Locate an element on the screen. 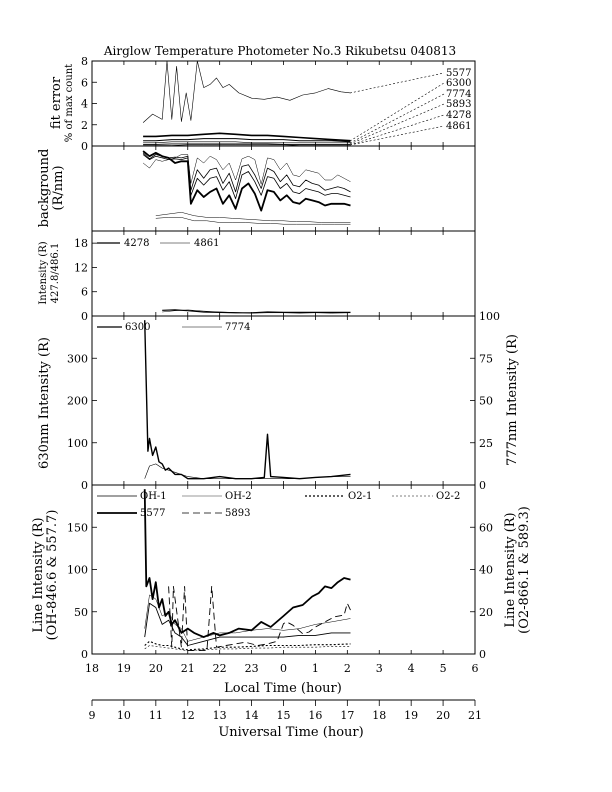 This screenshot has width=612, height=792. green-intensity-ytick-label: 0 is located at coordinates (482, 485).